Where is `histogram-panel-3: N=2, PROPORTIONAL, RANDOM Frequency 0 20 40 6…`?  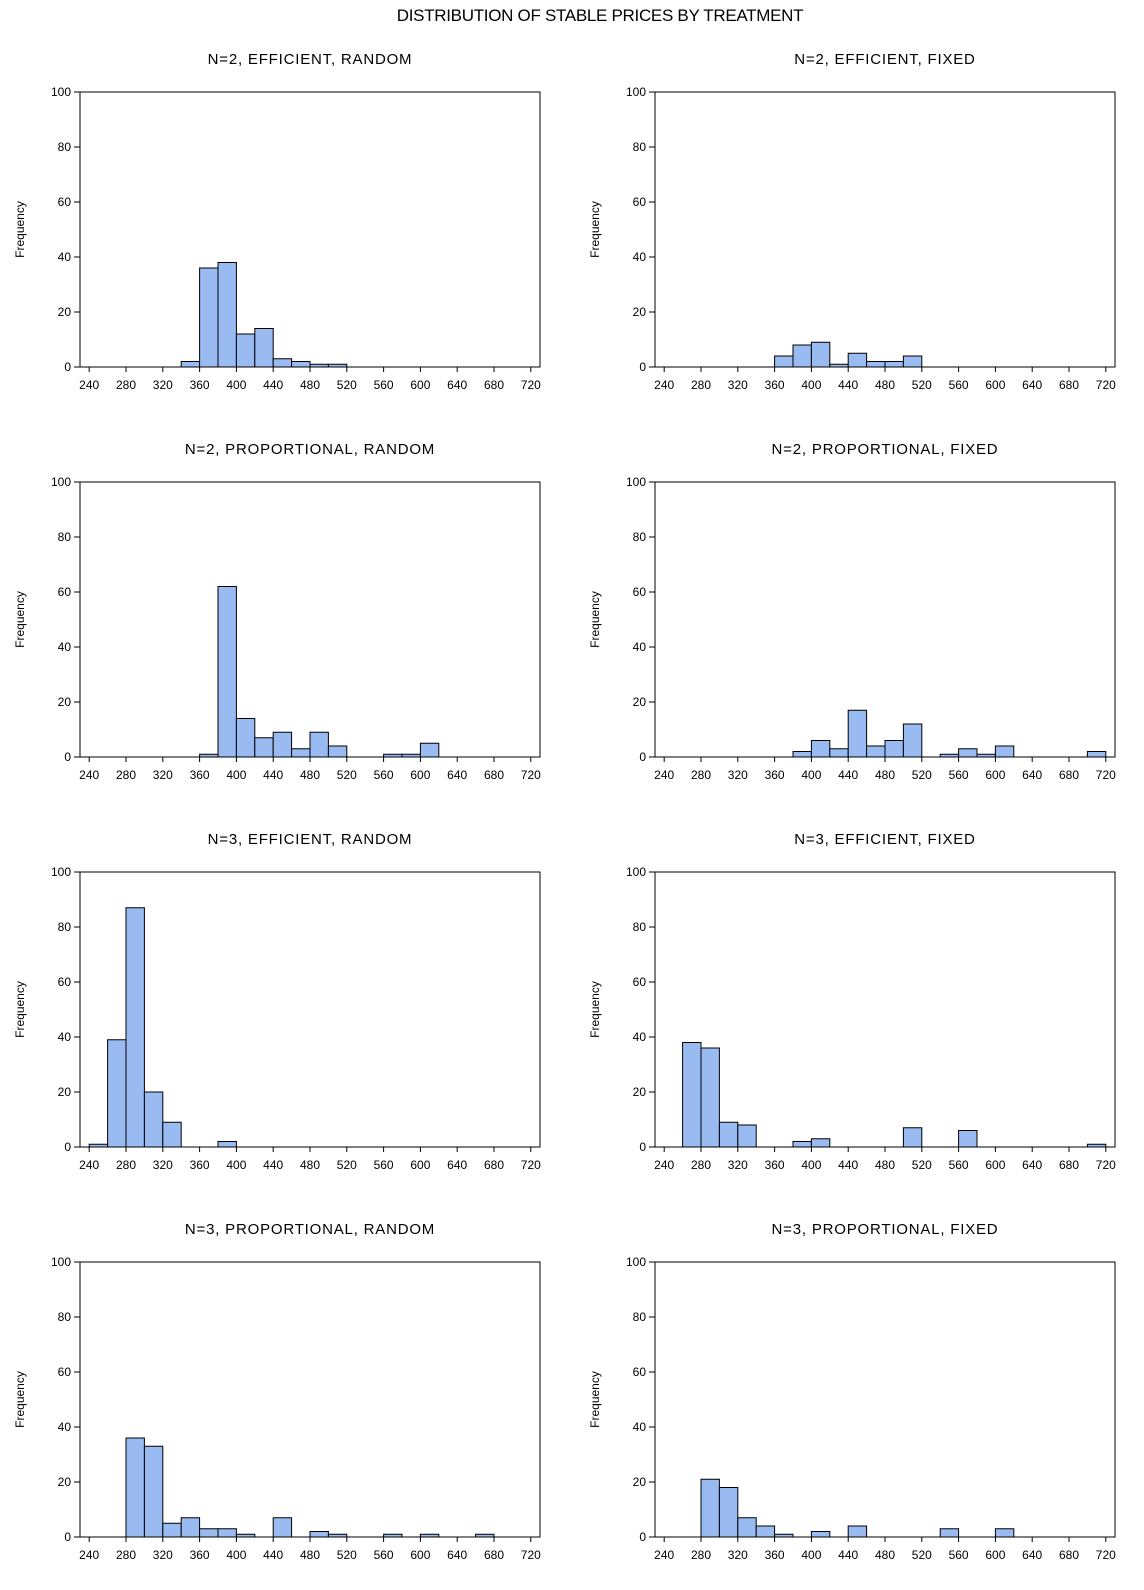
histogram-panel-3: N=2, PROPORTIONAL, RANDOM Frequency 0 20 40 6… is located at coordinates (277, 611).